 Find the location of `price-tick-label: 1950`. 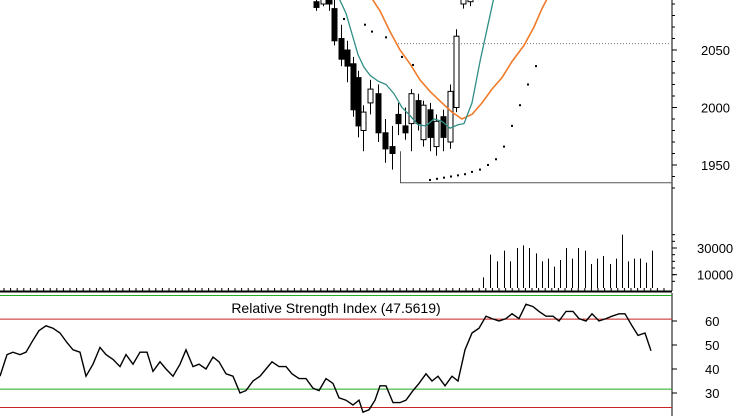

price-tick-label: 1950 is located at coordinates (715, 165).